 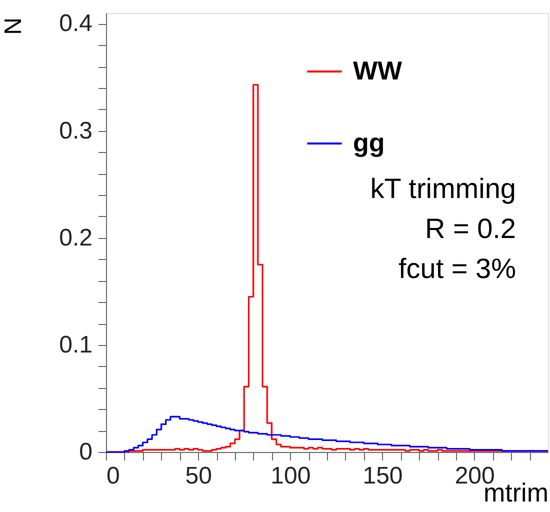 What do you see at coordinates (75, 238) in the screenshot?
I see `y-tick-label: 0.2` at bounding box center [75, 238].